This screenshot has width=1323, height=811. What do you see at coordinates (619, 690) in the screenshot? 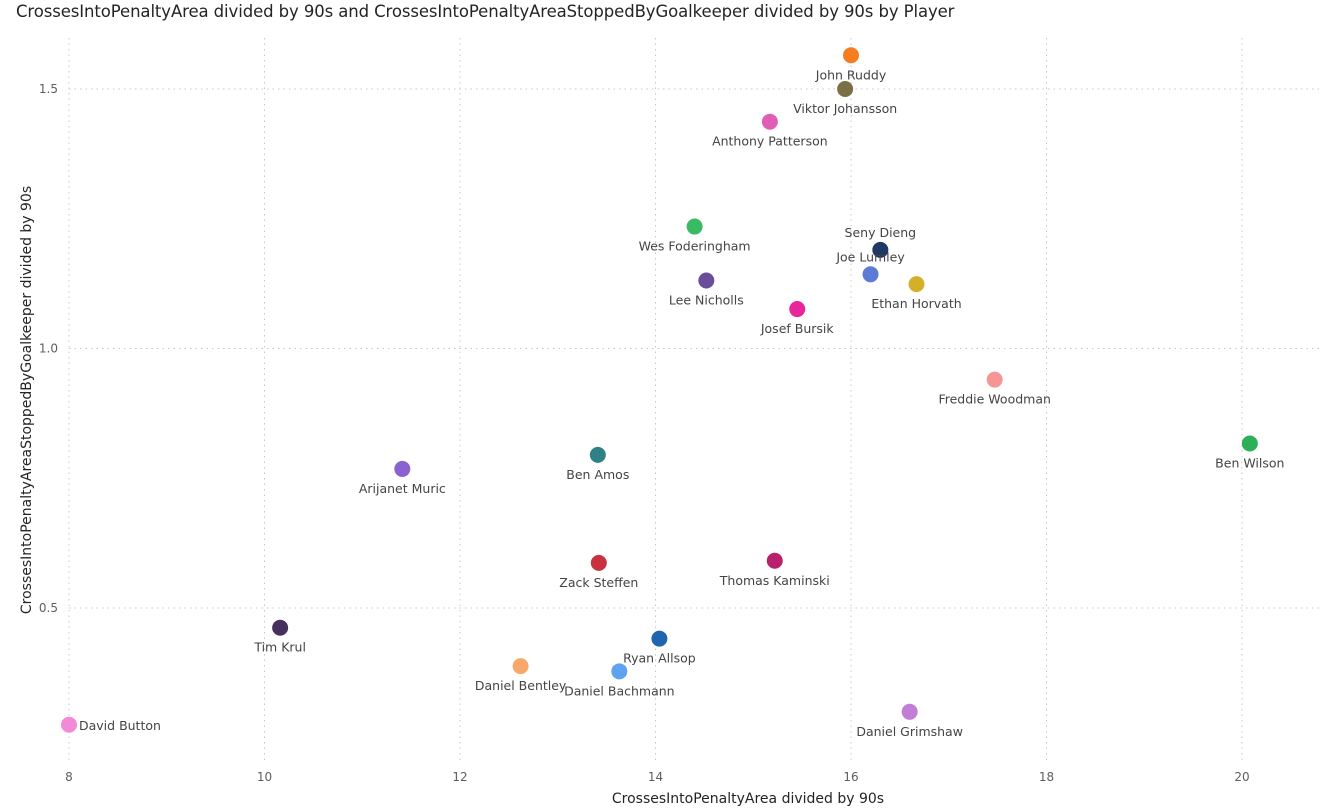
I see `data-point-label: Daniel Bachmann` at bounding box center [619, 690].